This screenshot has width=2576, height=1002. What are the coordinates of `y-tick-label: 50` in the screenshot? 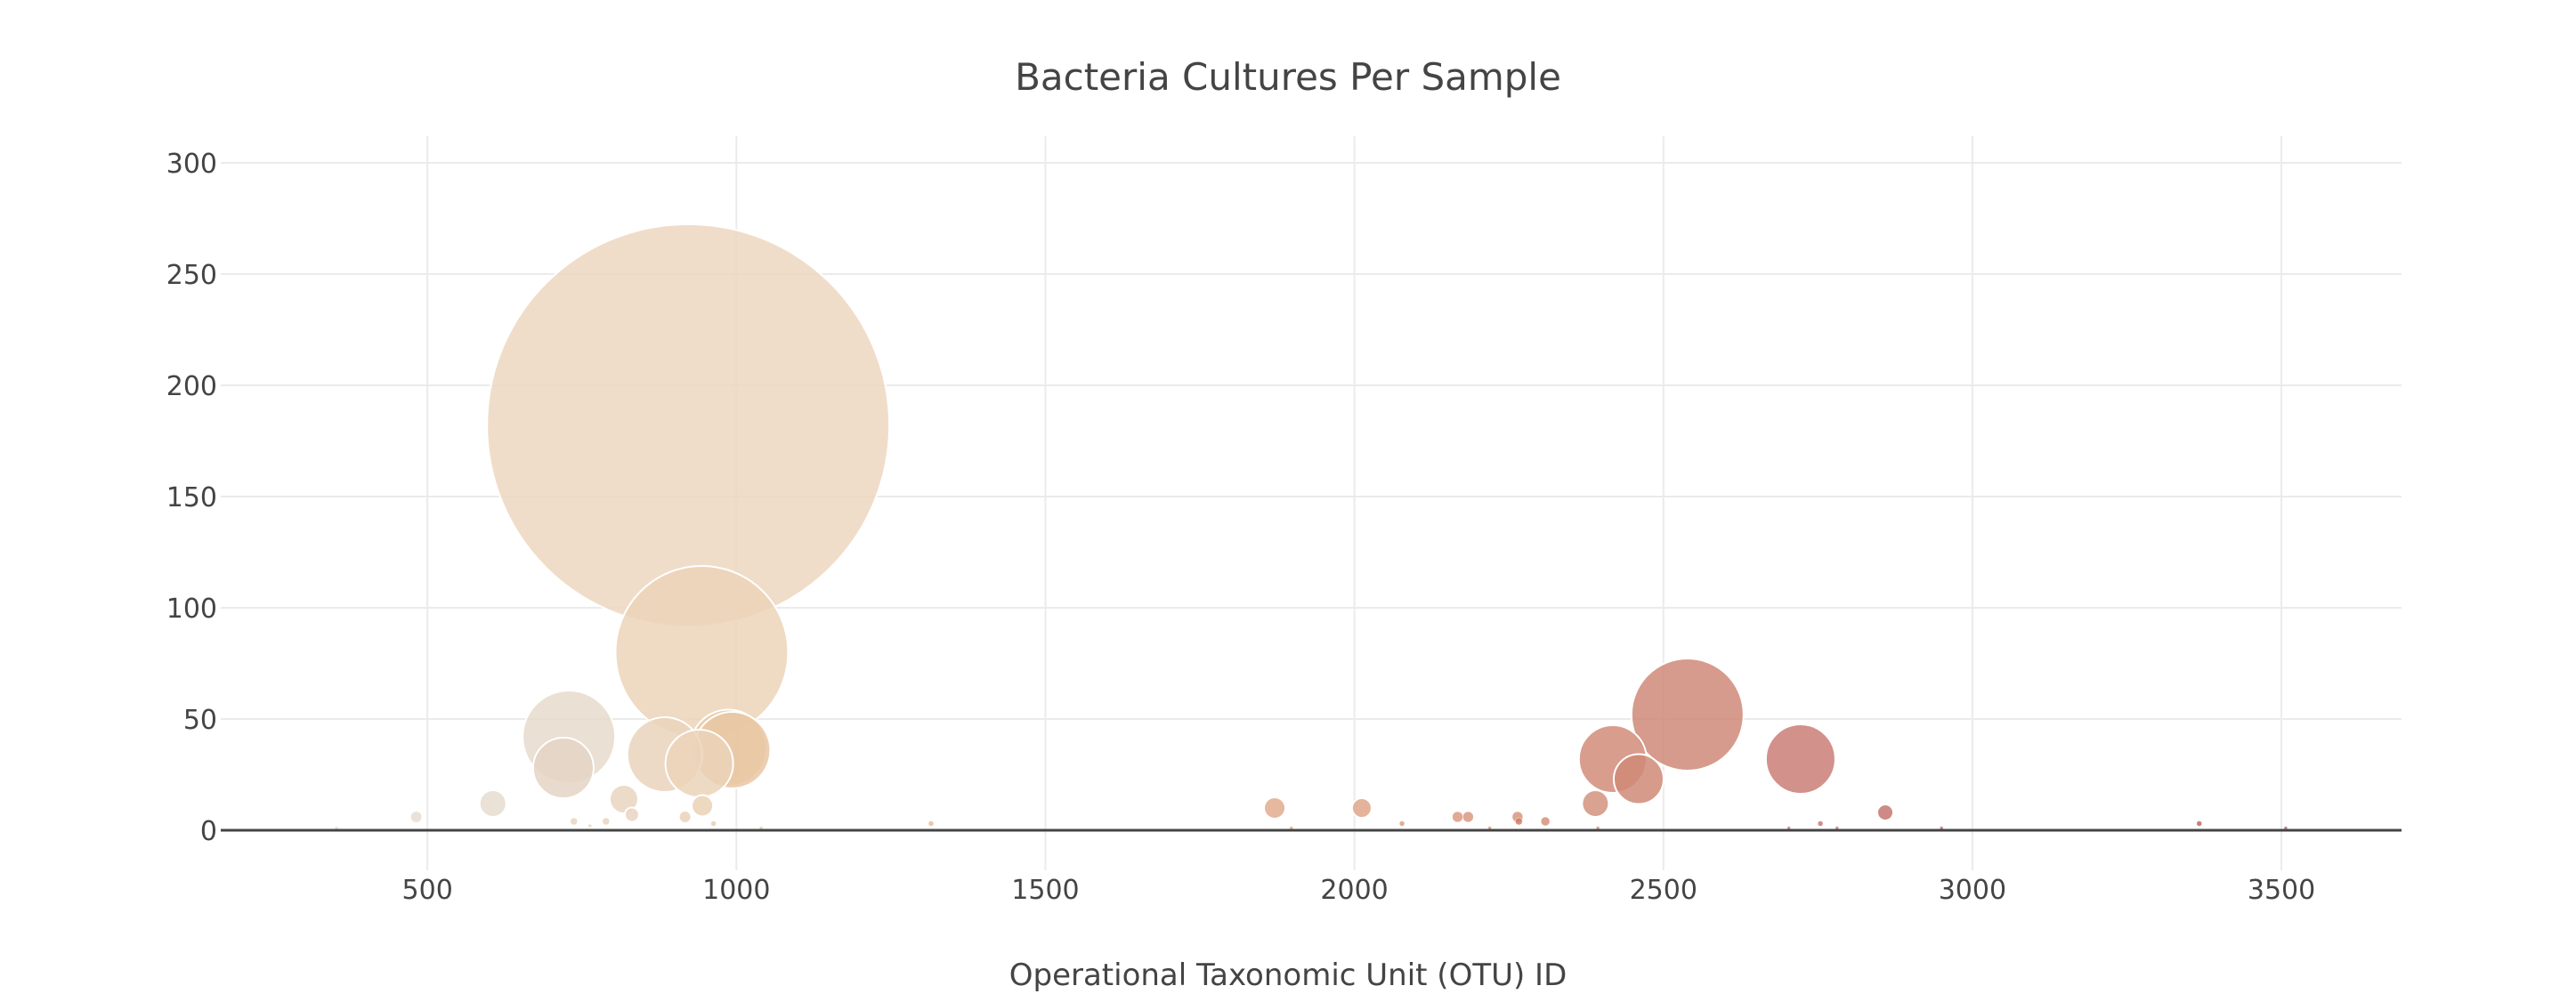 It's located at (200, 720).